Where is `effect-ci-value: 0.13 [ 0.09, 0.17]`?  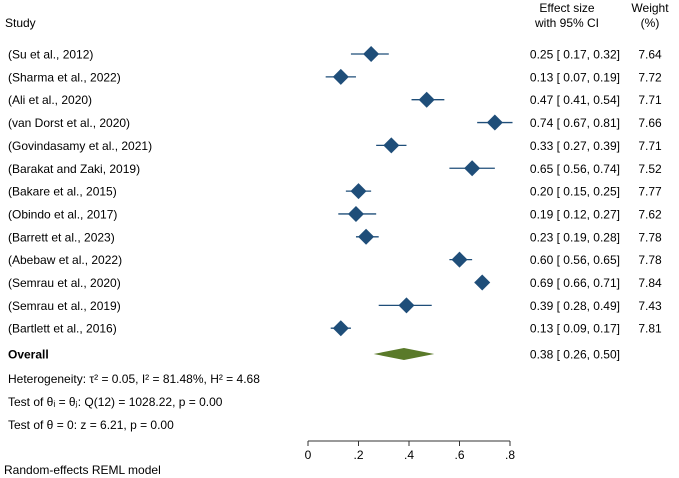
effect-ci-value: 0.13 [ 0.09, 0.17] is located at coordinates (575, 329).